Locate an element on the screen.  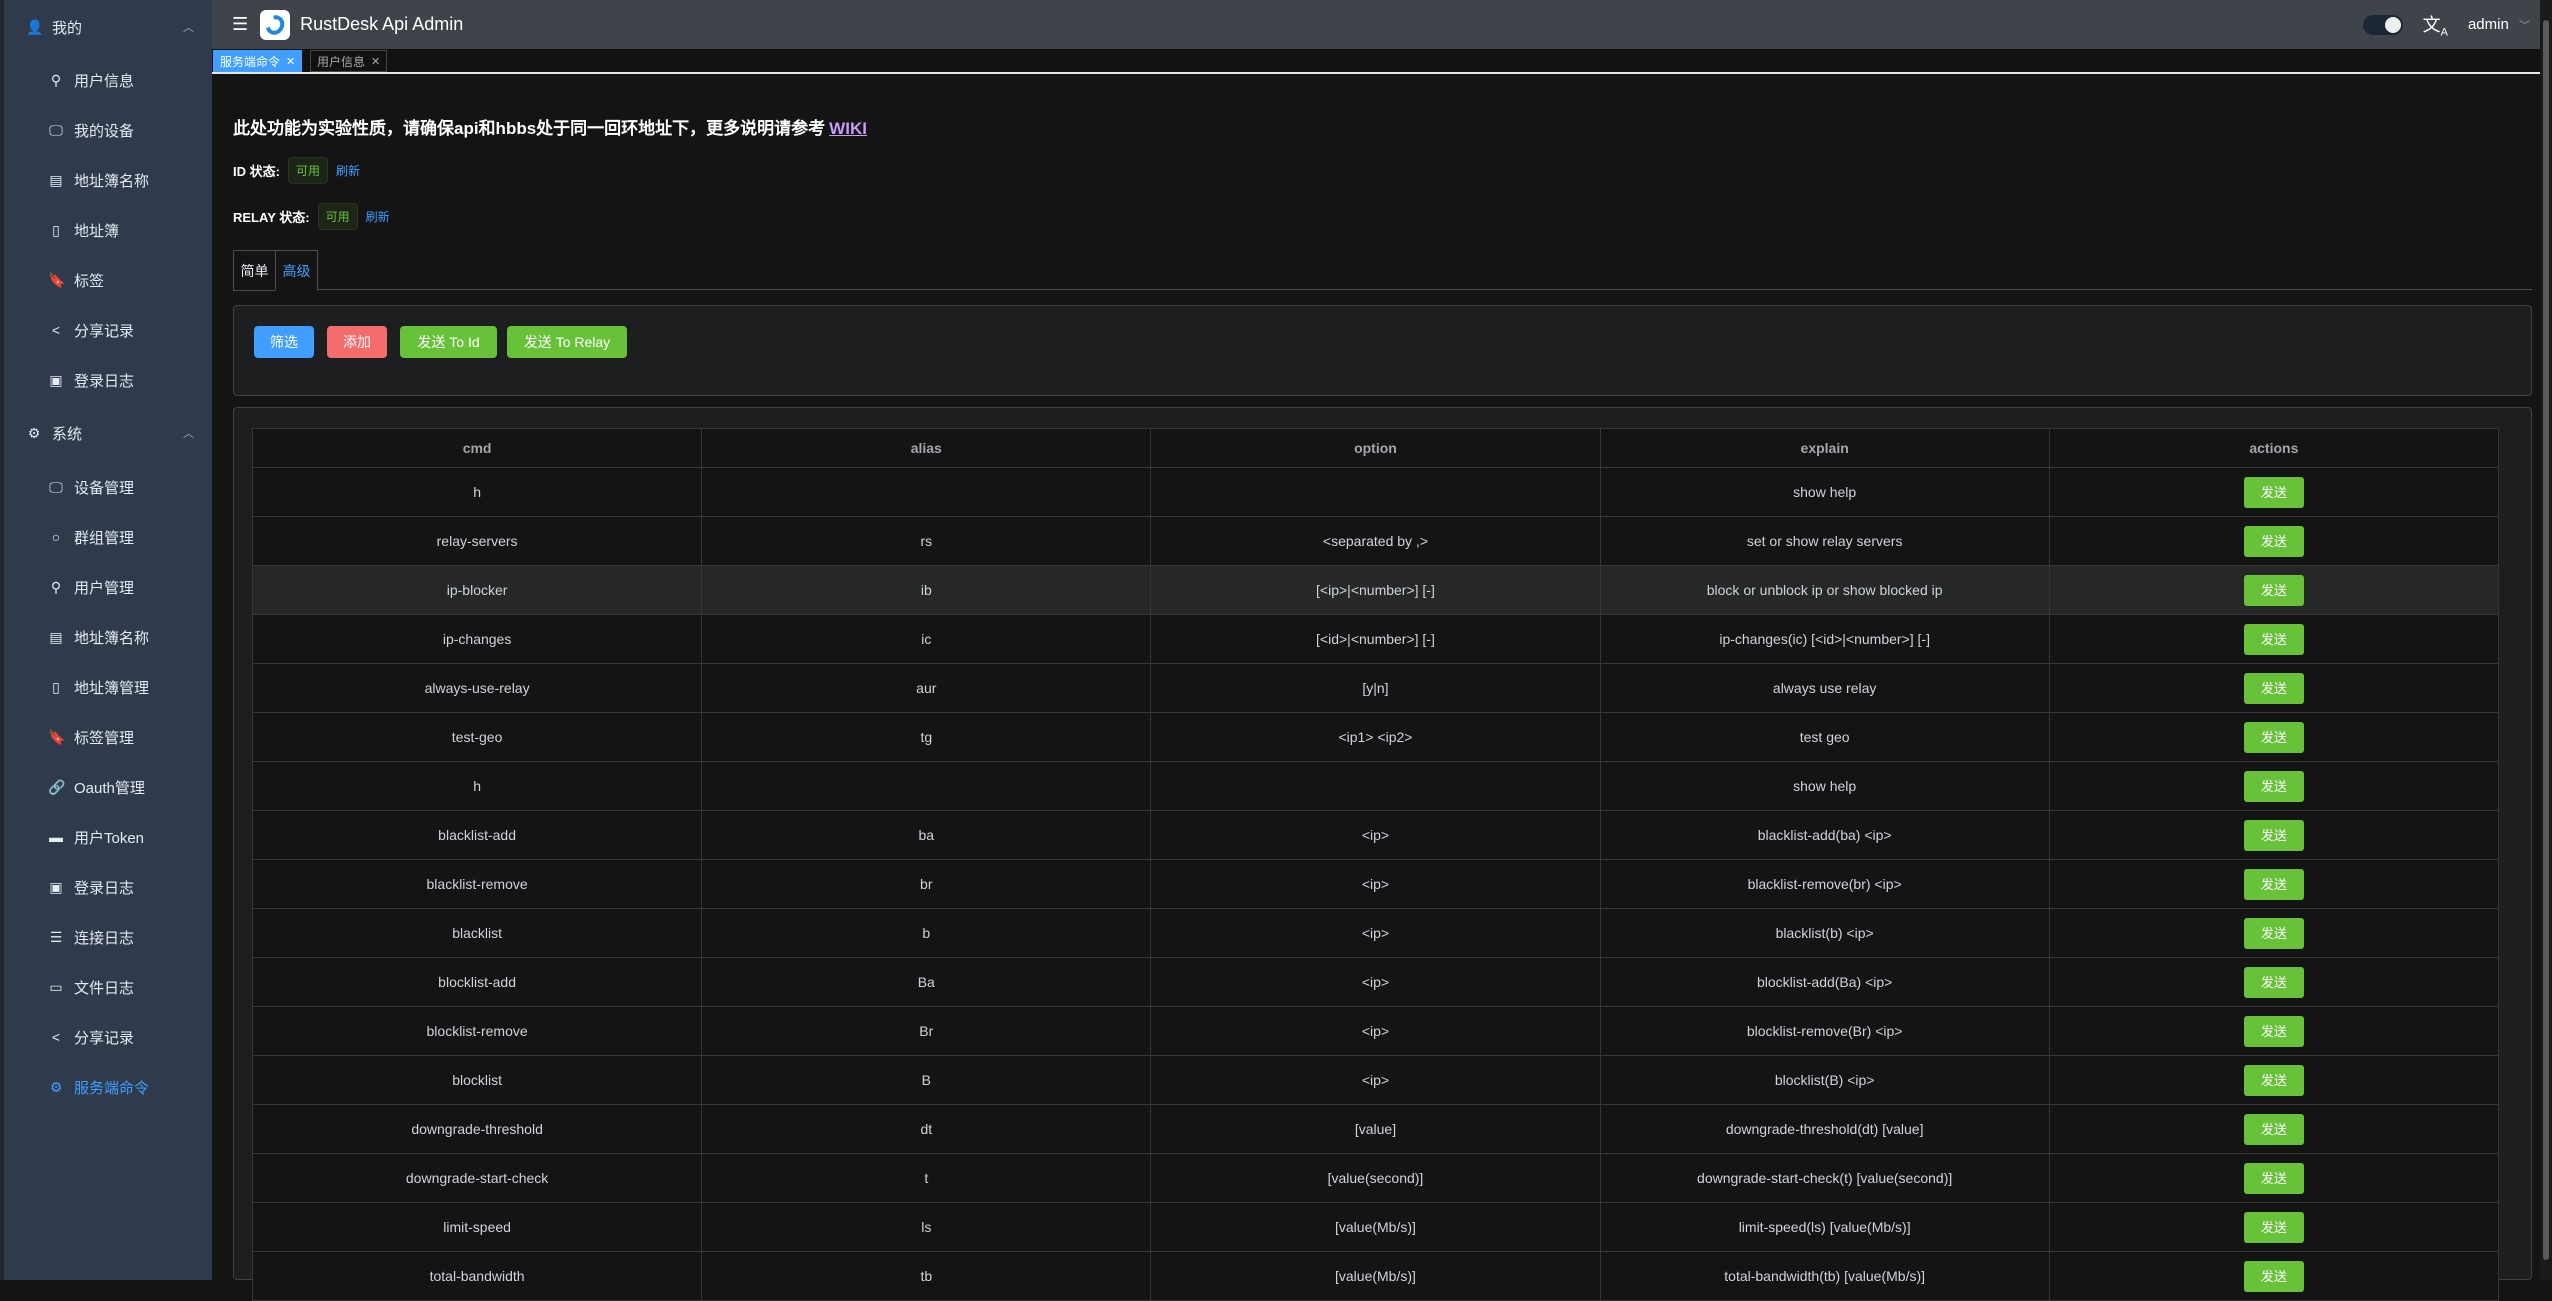
send-to-id-button: 发送 To Id is located at coordinates (448, 342).